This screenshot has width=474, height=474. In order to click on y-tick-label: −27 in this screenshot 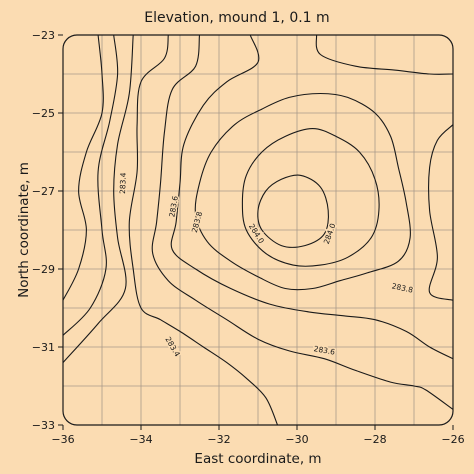, I will do `click(43, 191)`.